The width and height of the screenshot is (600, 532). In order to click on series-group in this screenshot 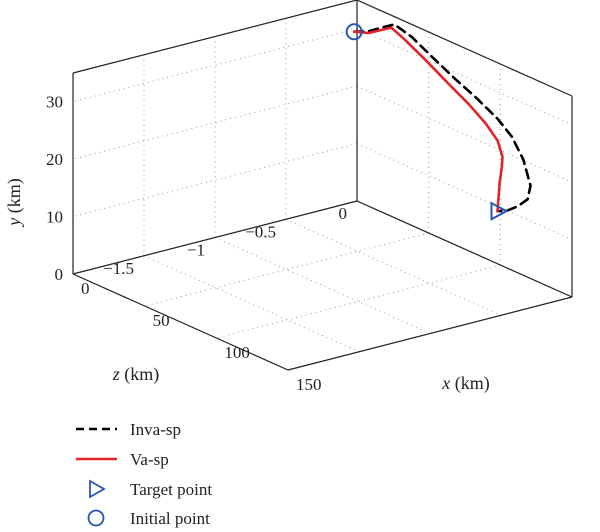, I will do `click(442, 118)`.